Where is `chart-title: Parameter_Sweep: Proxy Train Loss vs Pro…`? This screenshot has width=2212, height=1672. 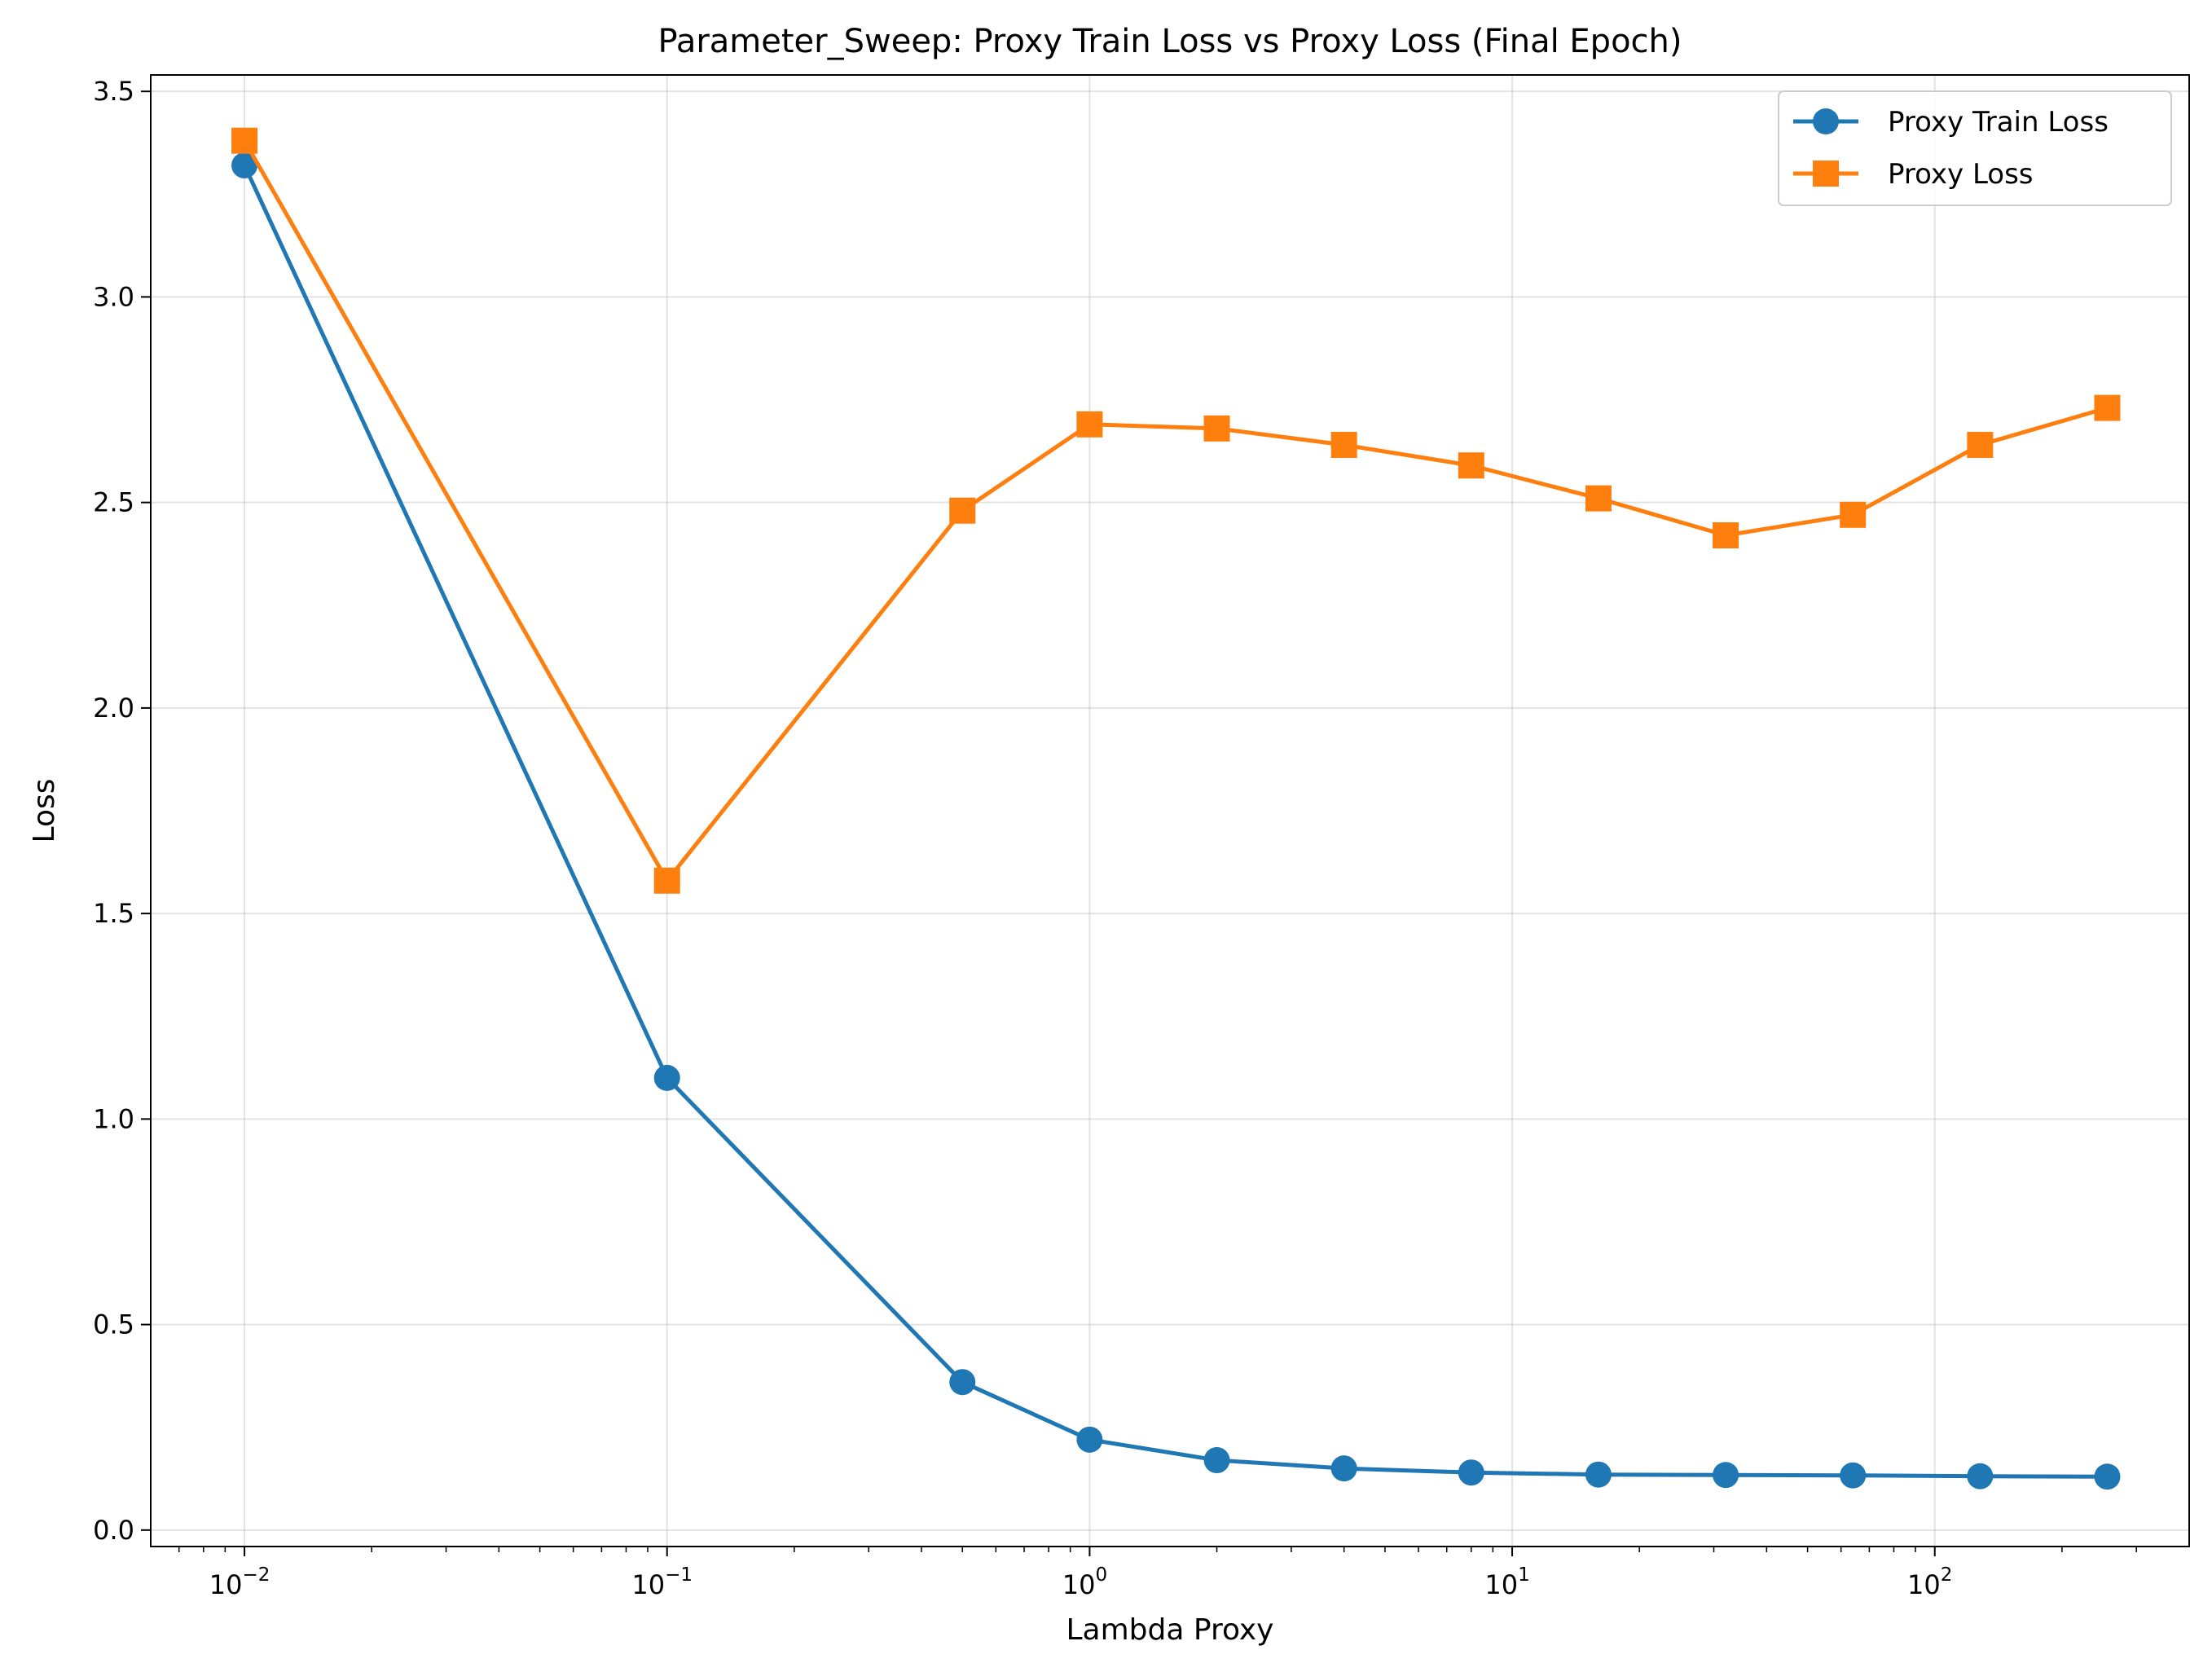
chart-title: Parameter_Sweep: Proxy Train Loss vs Pro… is located at coordinates (1170, 41).